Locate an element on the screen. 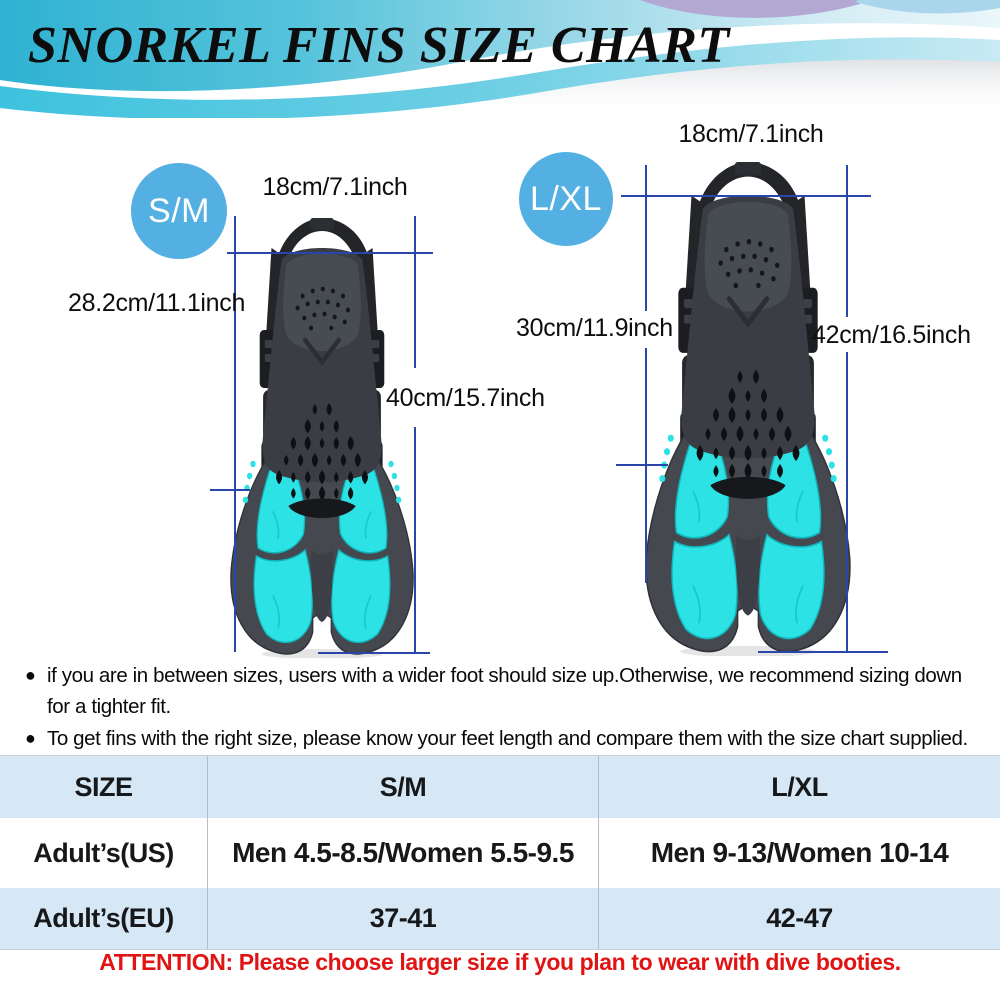  table-header-lxl: L/XL is located at coordinates (799, 787).